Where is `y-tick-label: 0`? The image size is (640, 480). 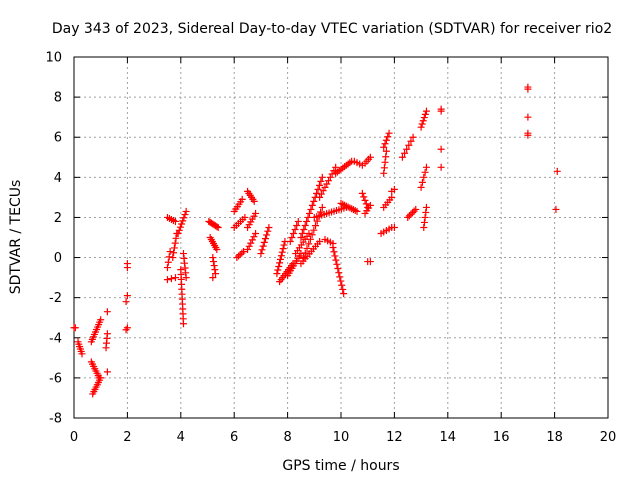
y-tick-label: 0 is located at coordinates (58, 258).